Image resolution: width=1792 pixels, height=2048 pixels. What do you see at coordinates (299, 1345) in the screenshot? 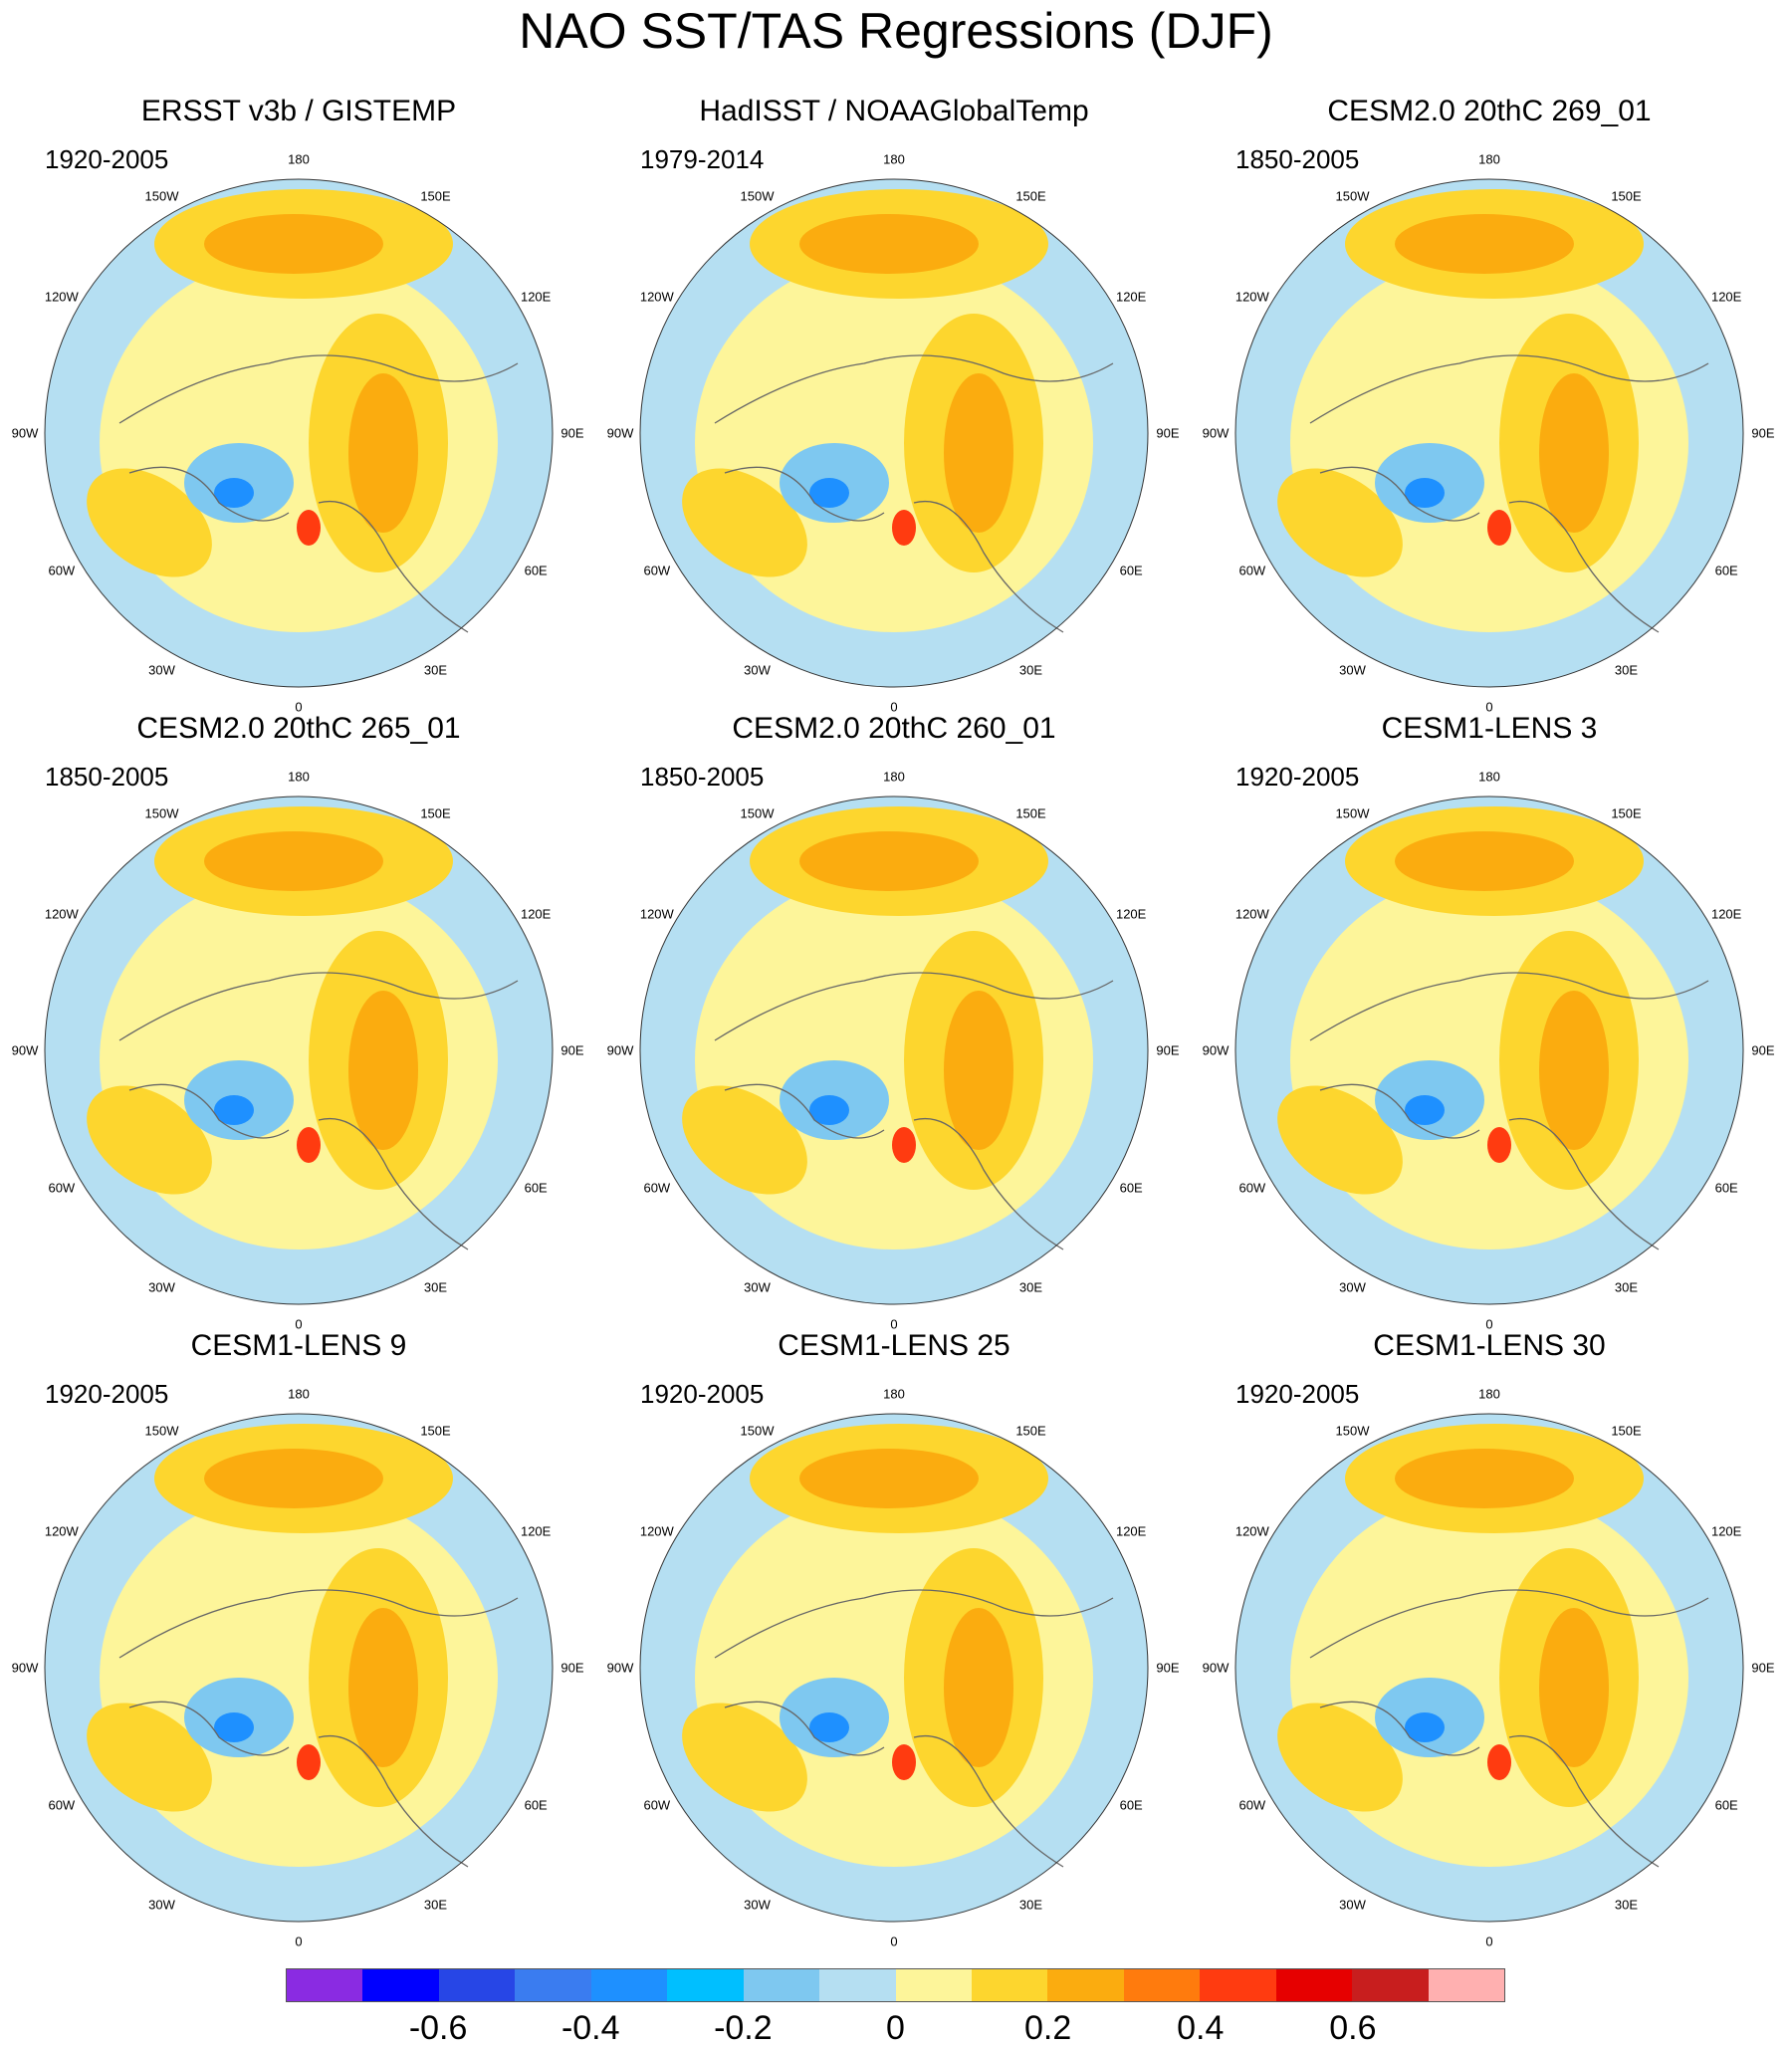
I see `panel-title: CESM1-LENS 9` at bounding box center [299, 1345].